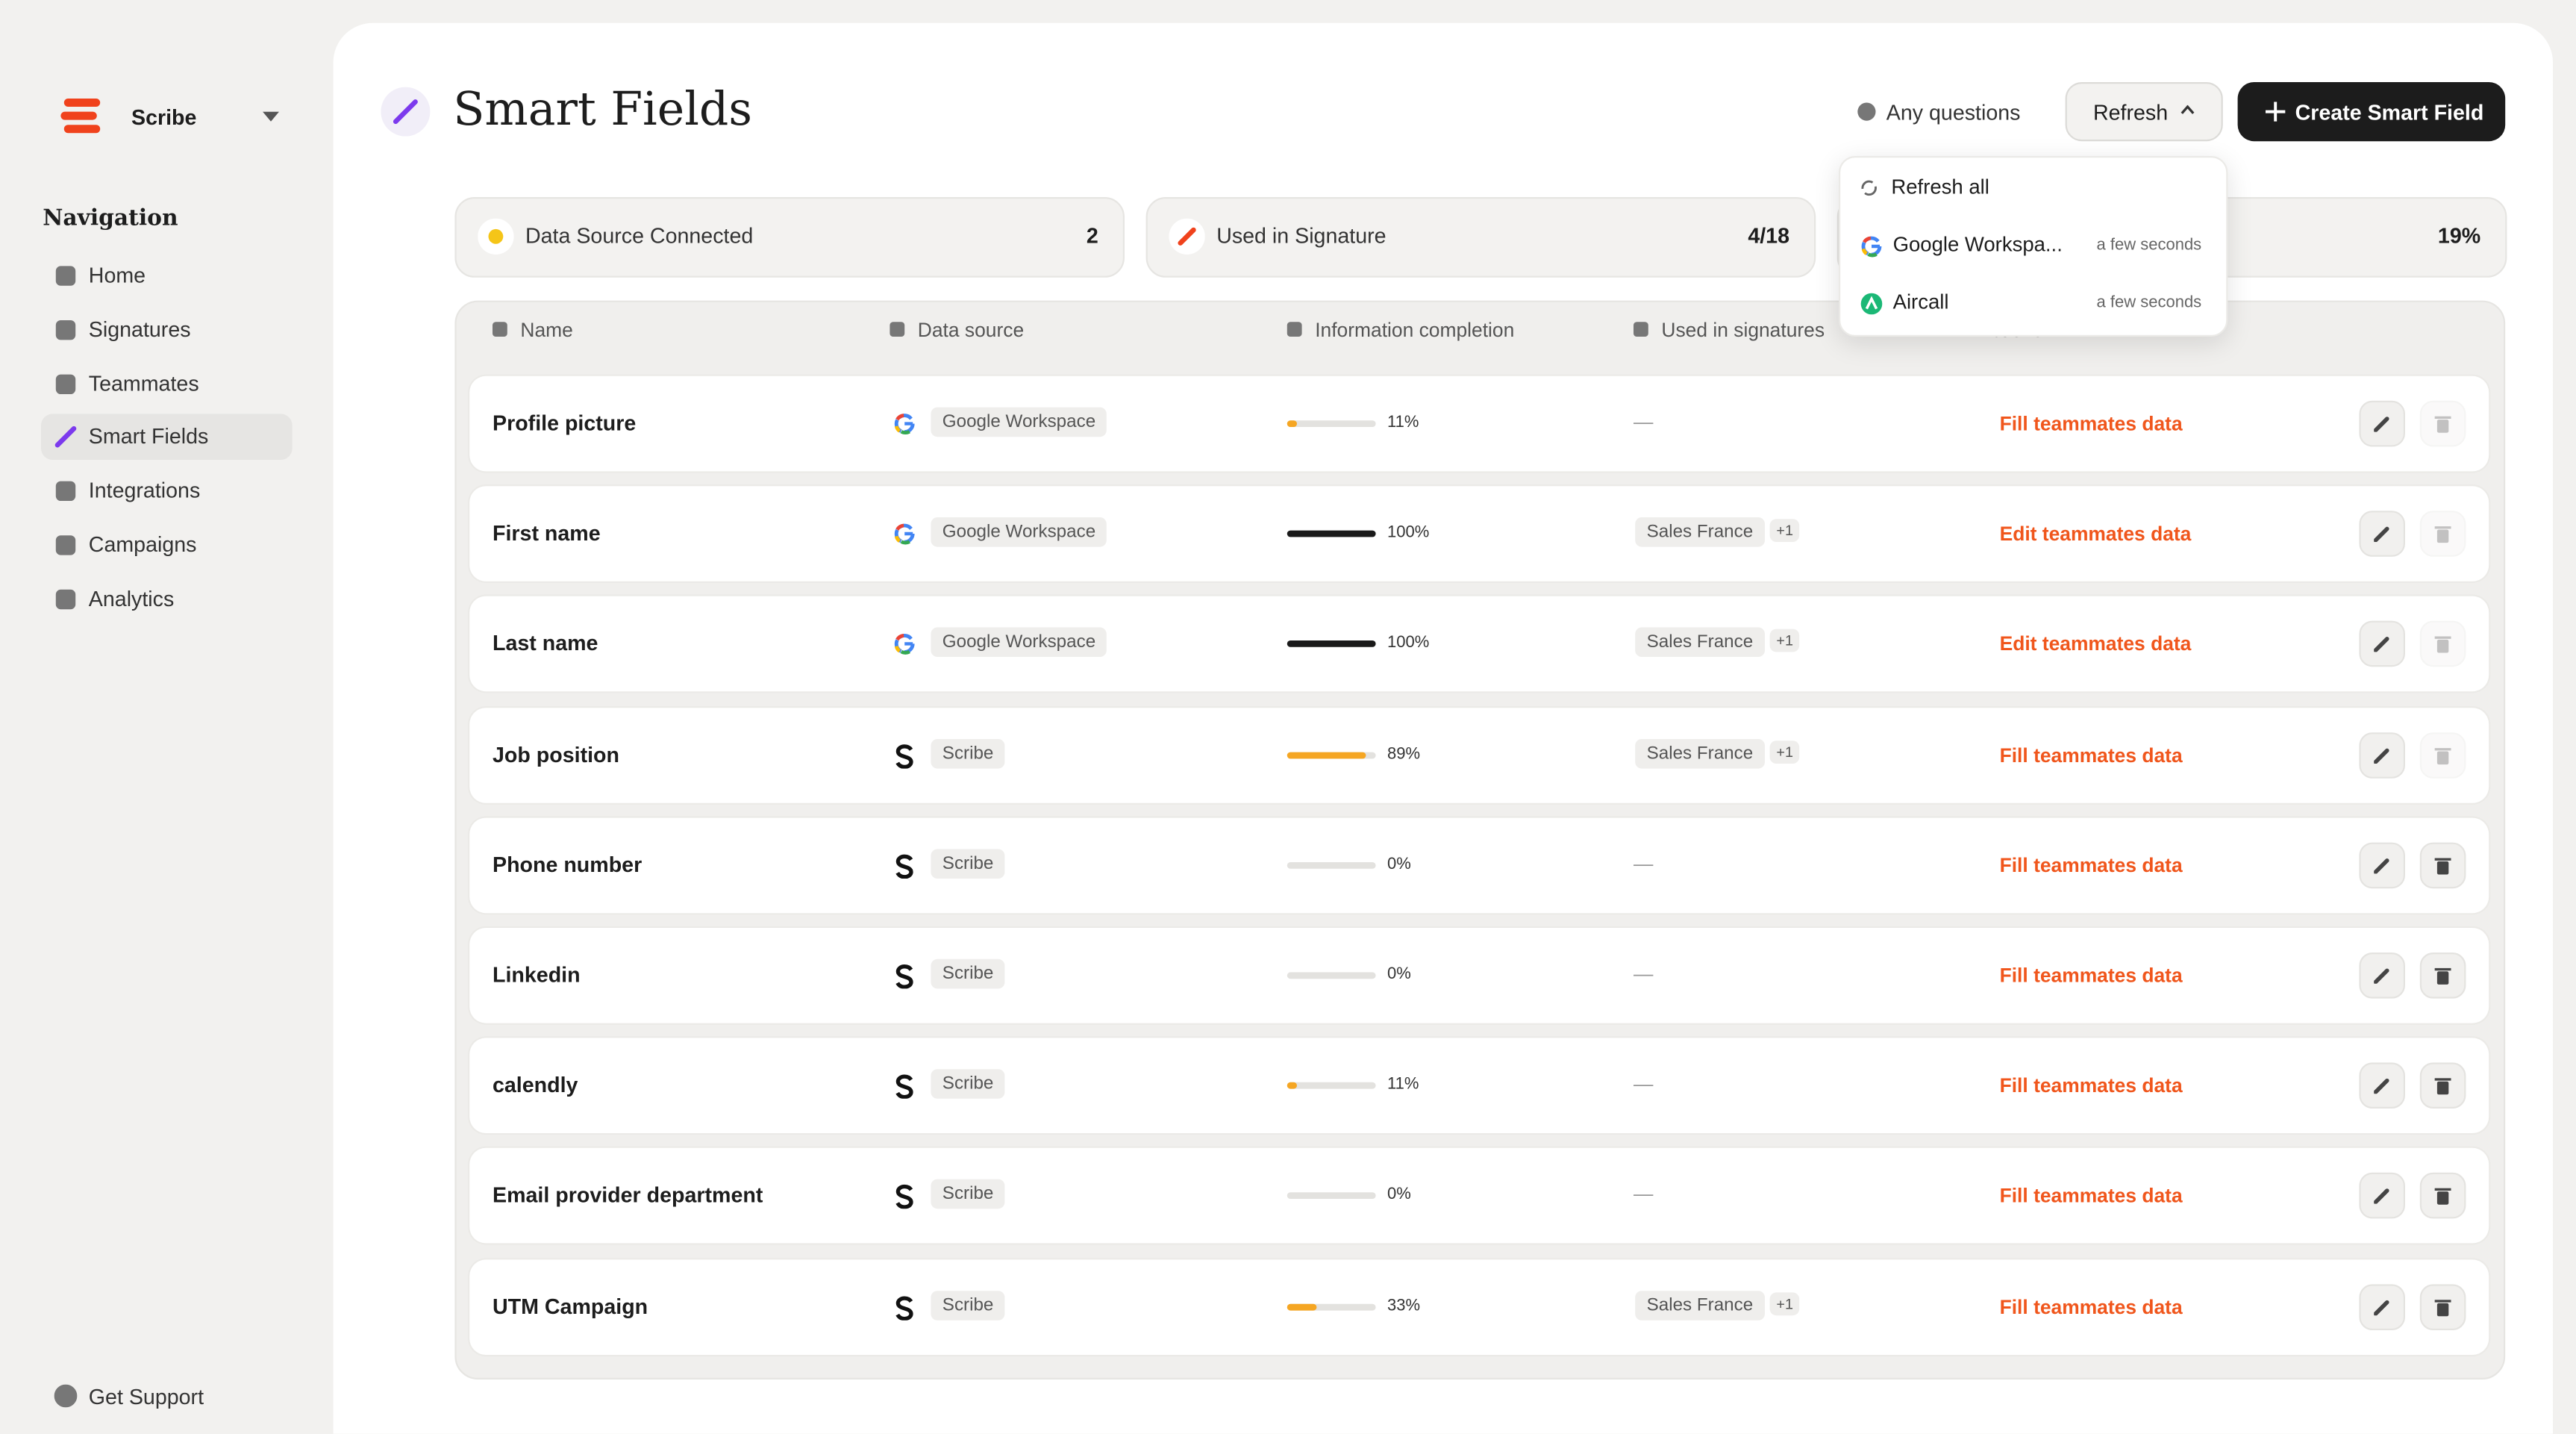 This screenshot has width=2576, height=1434. Describe the element at coordinates (142, 544) in the screenshot. I see `nav-item: Campaigns` at that location.